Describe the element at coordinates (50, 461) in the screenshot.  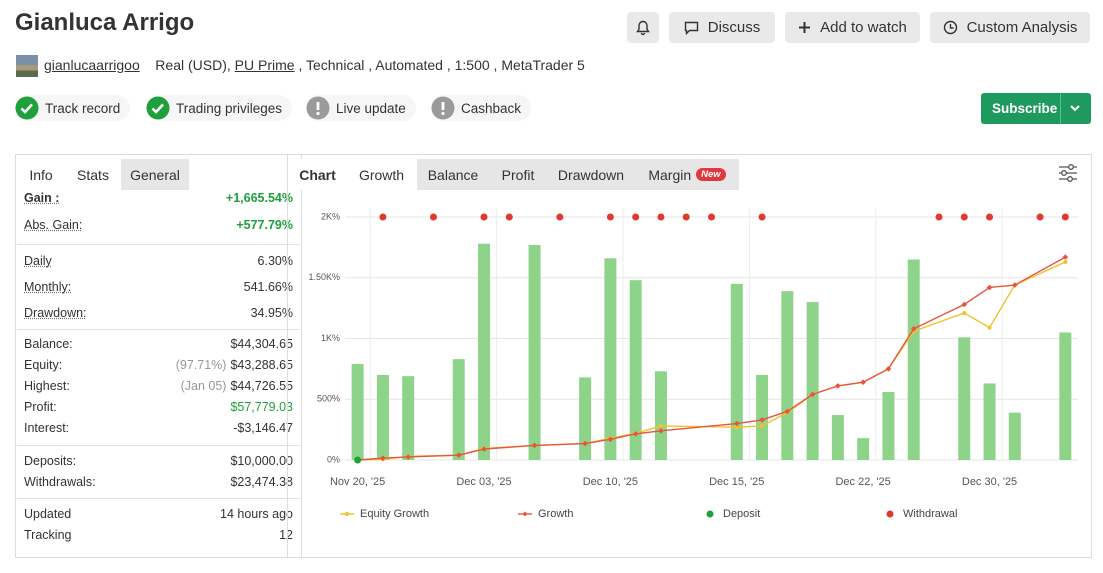
I see `stat-label: Deposits:` at that location.